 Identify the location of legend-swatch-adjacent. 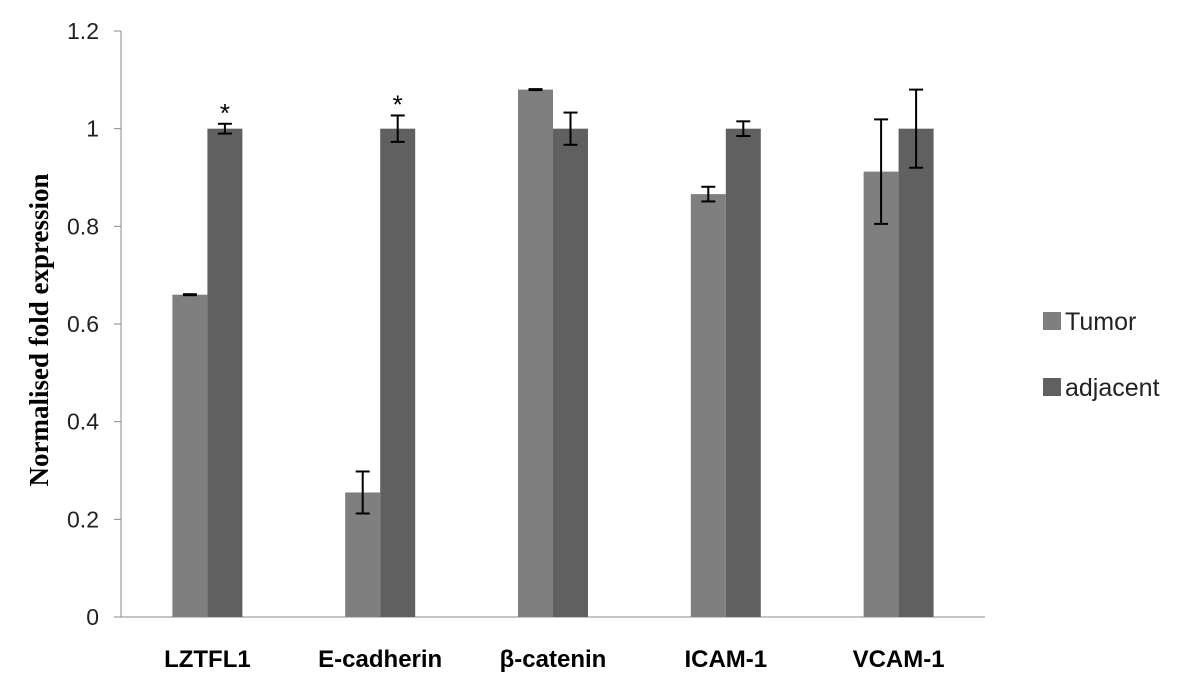
(1052, 387).